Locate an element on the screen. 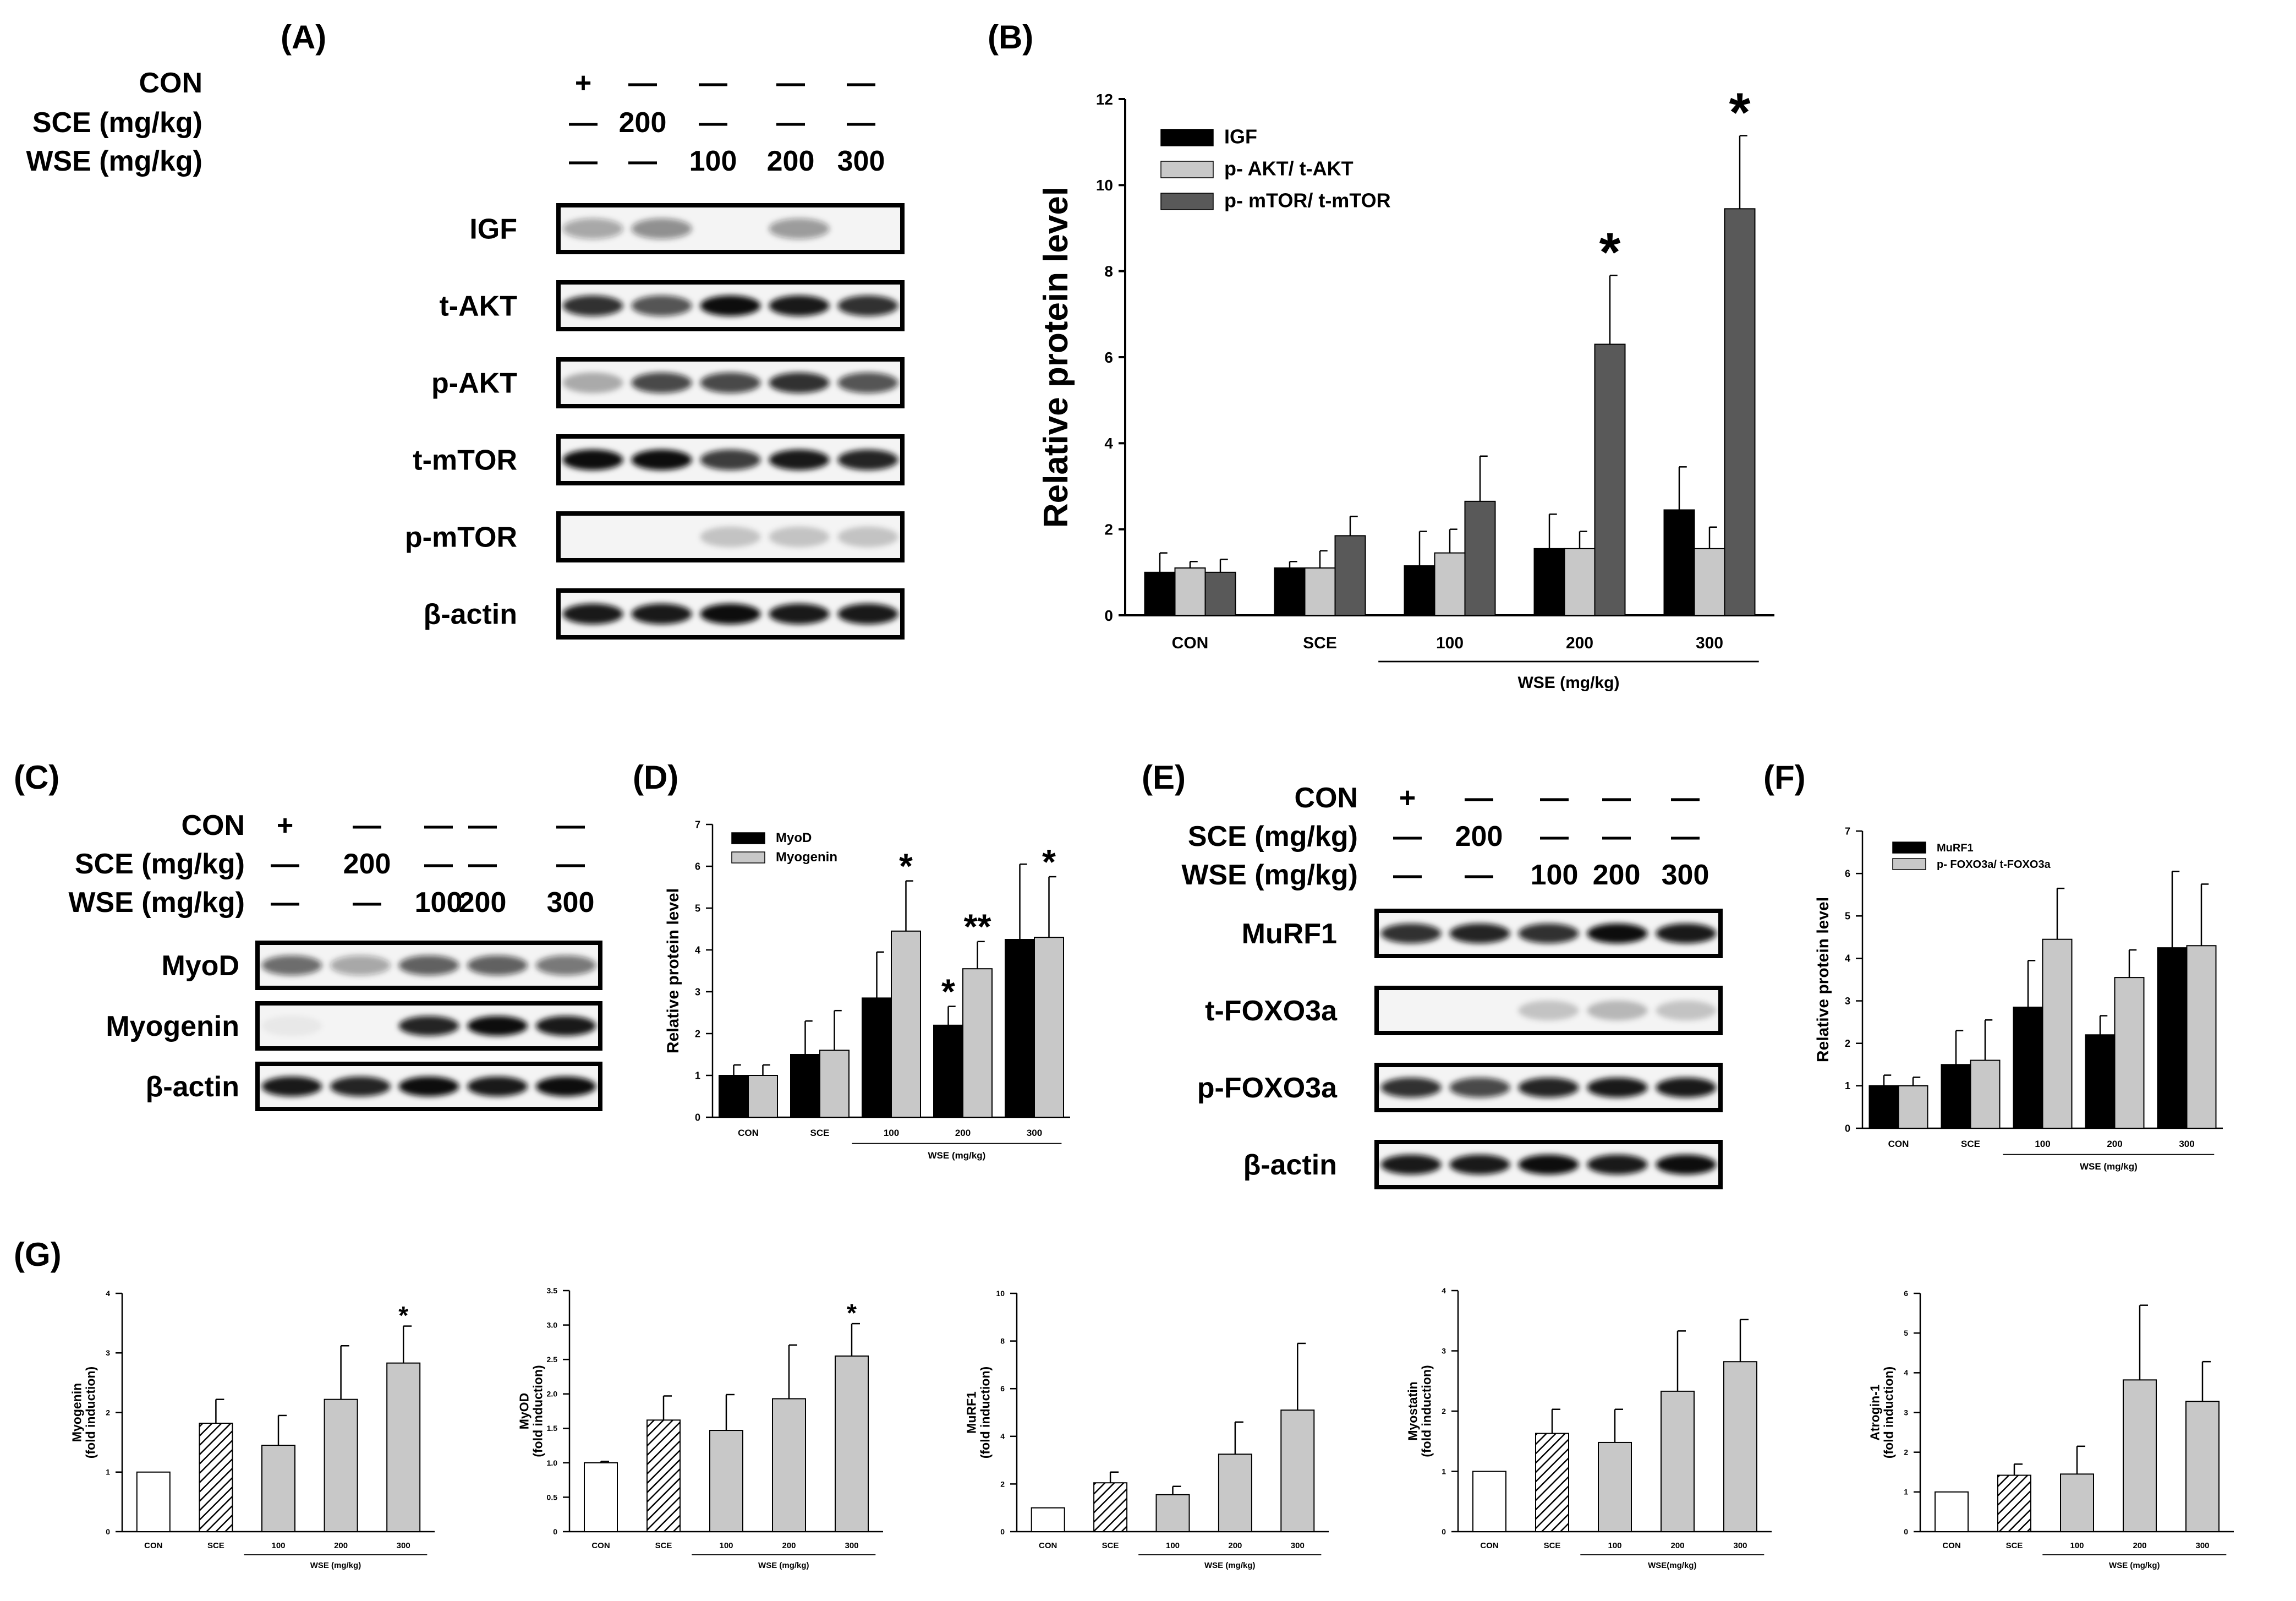 The height and width of the screenshot is (1601, 2296). treatment-cell-con-4: — is located at coordinates (482, 826).